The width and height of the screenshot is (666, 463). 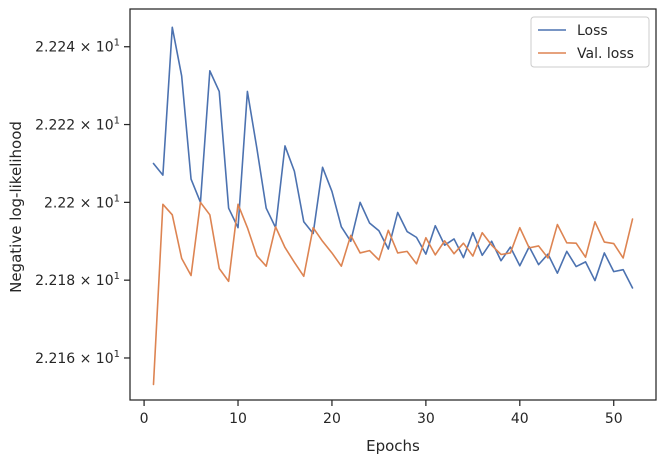 What do you see at coordinates (592, 31) in the screenshot?
I see `legend-label-loss: Loss` at bounding box center [592, 31].